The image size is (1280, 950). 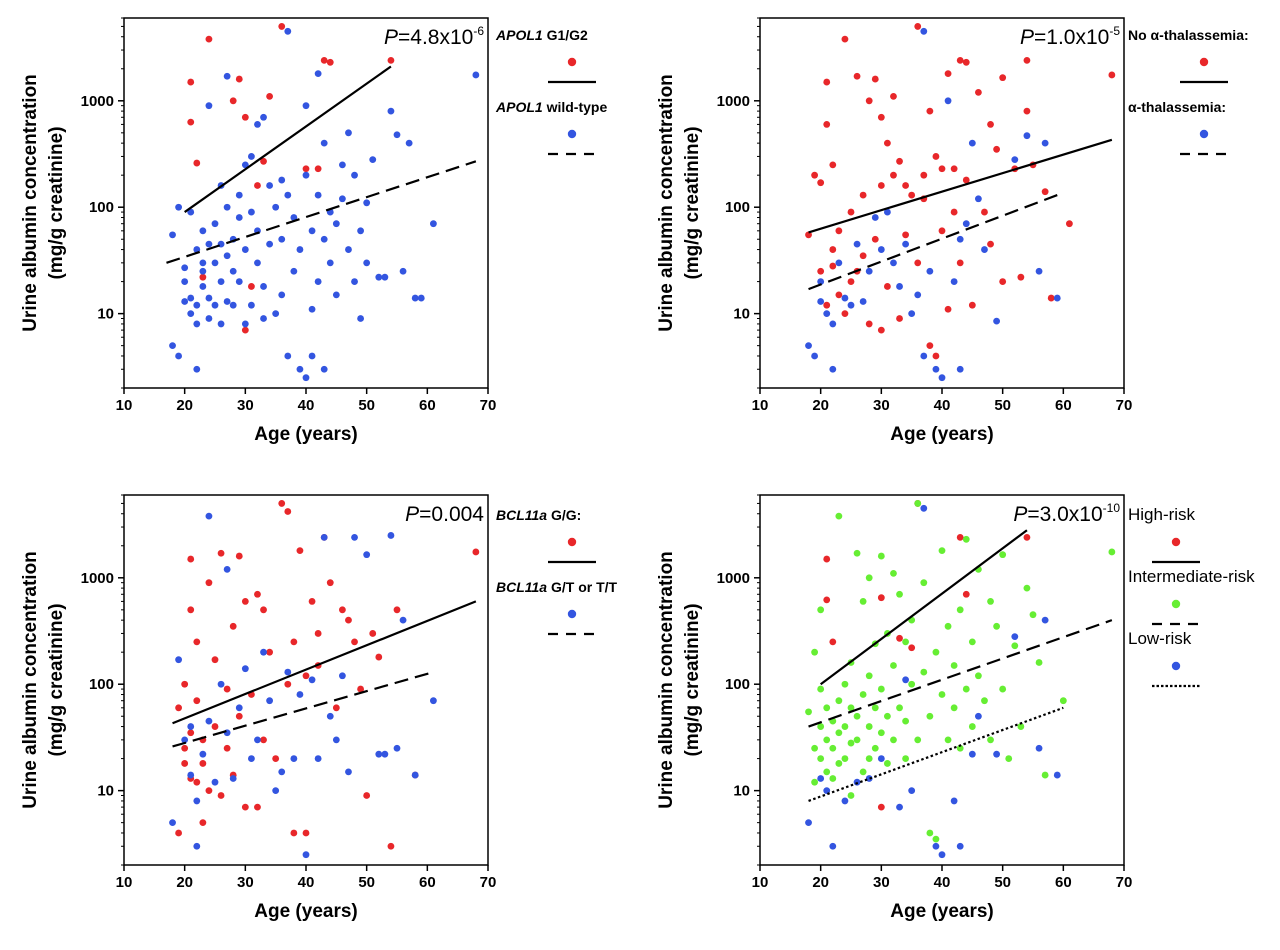 What do you see at coordinates (245, 882) in the screenshot?
I see `x-tick-label: 30` at bounding box center [245, 882].